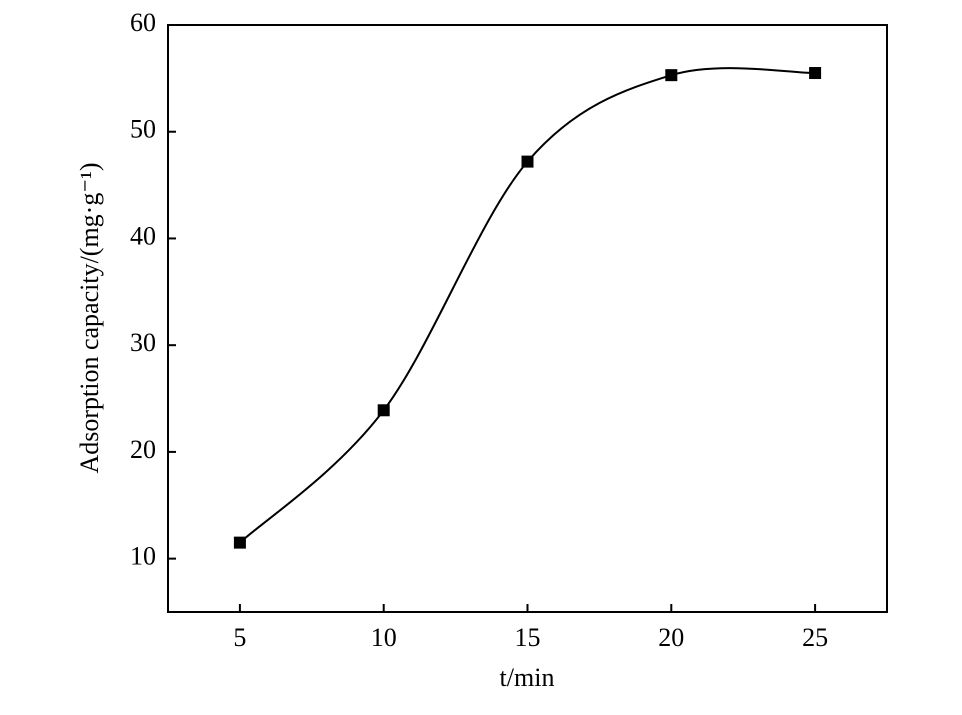  Describe the element at coordinates (143, 235) in the screenshot. I see `y-tick-label: 40` at that location.